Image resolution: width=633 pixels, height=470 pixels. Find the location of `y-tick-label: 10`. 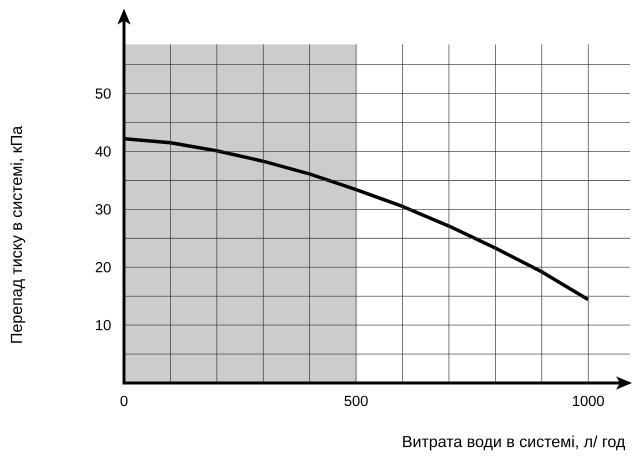

y-tick-label: 10 is located at coordinates (103, 325).